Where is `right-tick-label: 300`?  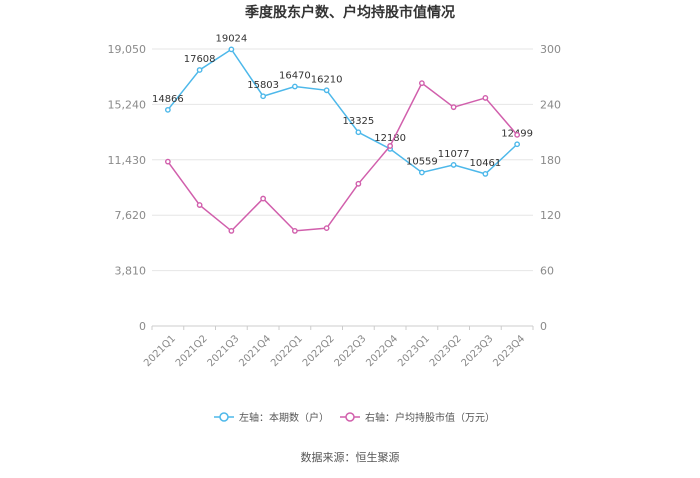 right-tick-label: 300 is located at coordinates (550, 49).